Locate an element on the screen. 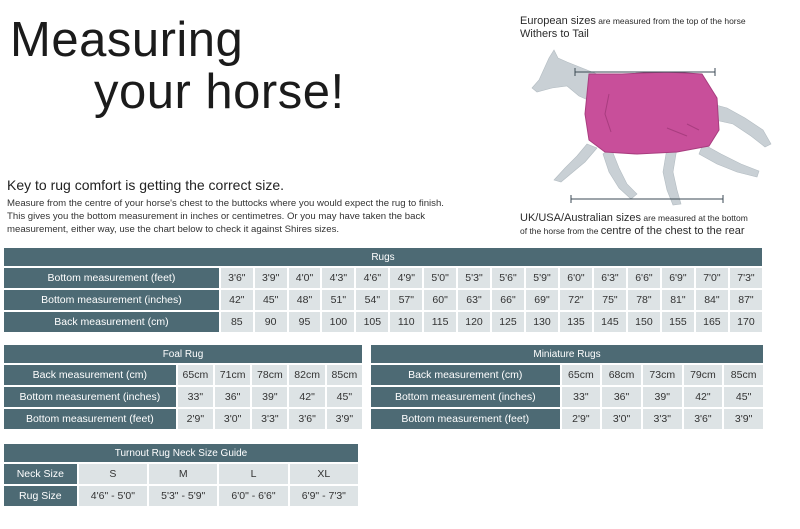  size-cell: 81" is located at coordinates (677, 300).